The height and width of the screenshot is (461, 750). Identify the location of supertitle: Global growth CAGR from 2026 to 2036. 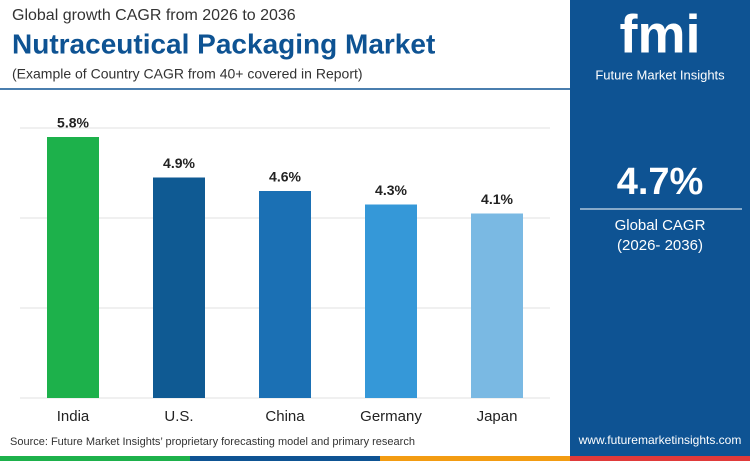
(154, 15).